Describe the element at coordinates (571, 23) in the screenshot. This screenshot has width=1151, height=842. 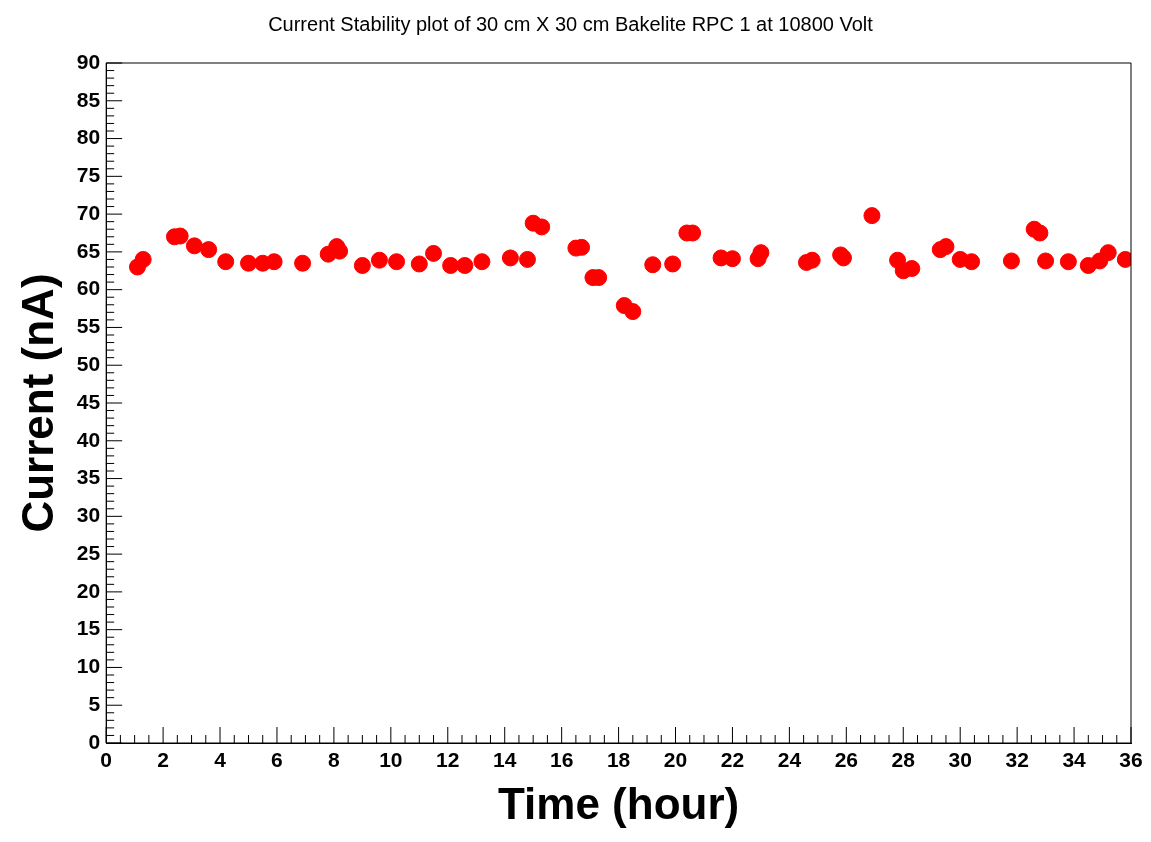
I see `chart-title: Current Stability plot of 30 cm X 30 cm Bakelite RPC 1 at 10800 Volt` at that location.